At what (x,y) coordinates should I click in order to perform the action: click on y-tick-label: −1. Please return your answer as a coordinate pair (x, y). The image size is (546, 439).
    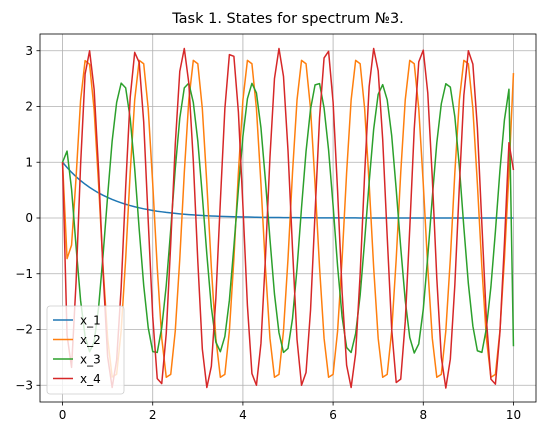
    Looking at the image, I should click on (24, 274).